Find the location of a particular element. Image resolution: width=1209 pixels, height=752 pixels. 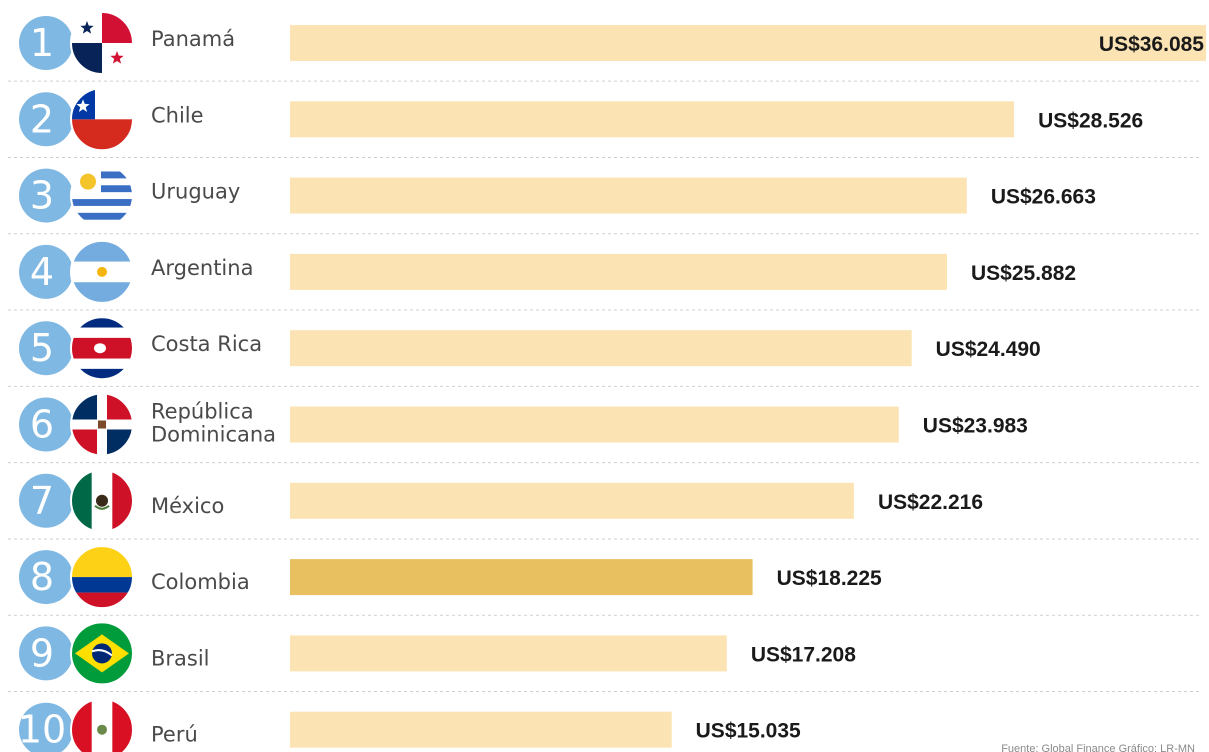

brazil-flag-icon is located at coordinates (102, 653).